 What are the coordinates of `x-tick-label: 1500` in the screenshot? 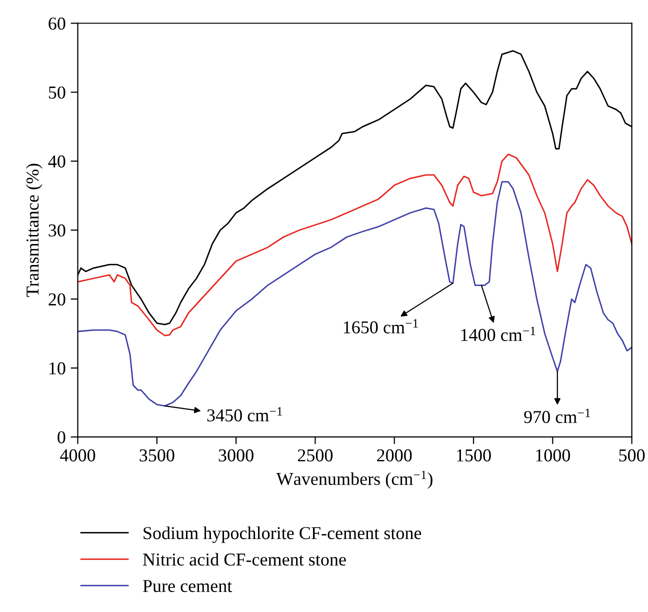 It's located at (474, 455).